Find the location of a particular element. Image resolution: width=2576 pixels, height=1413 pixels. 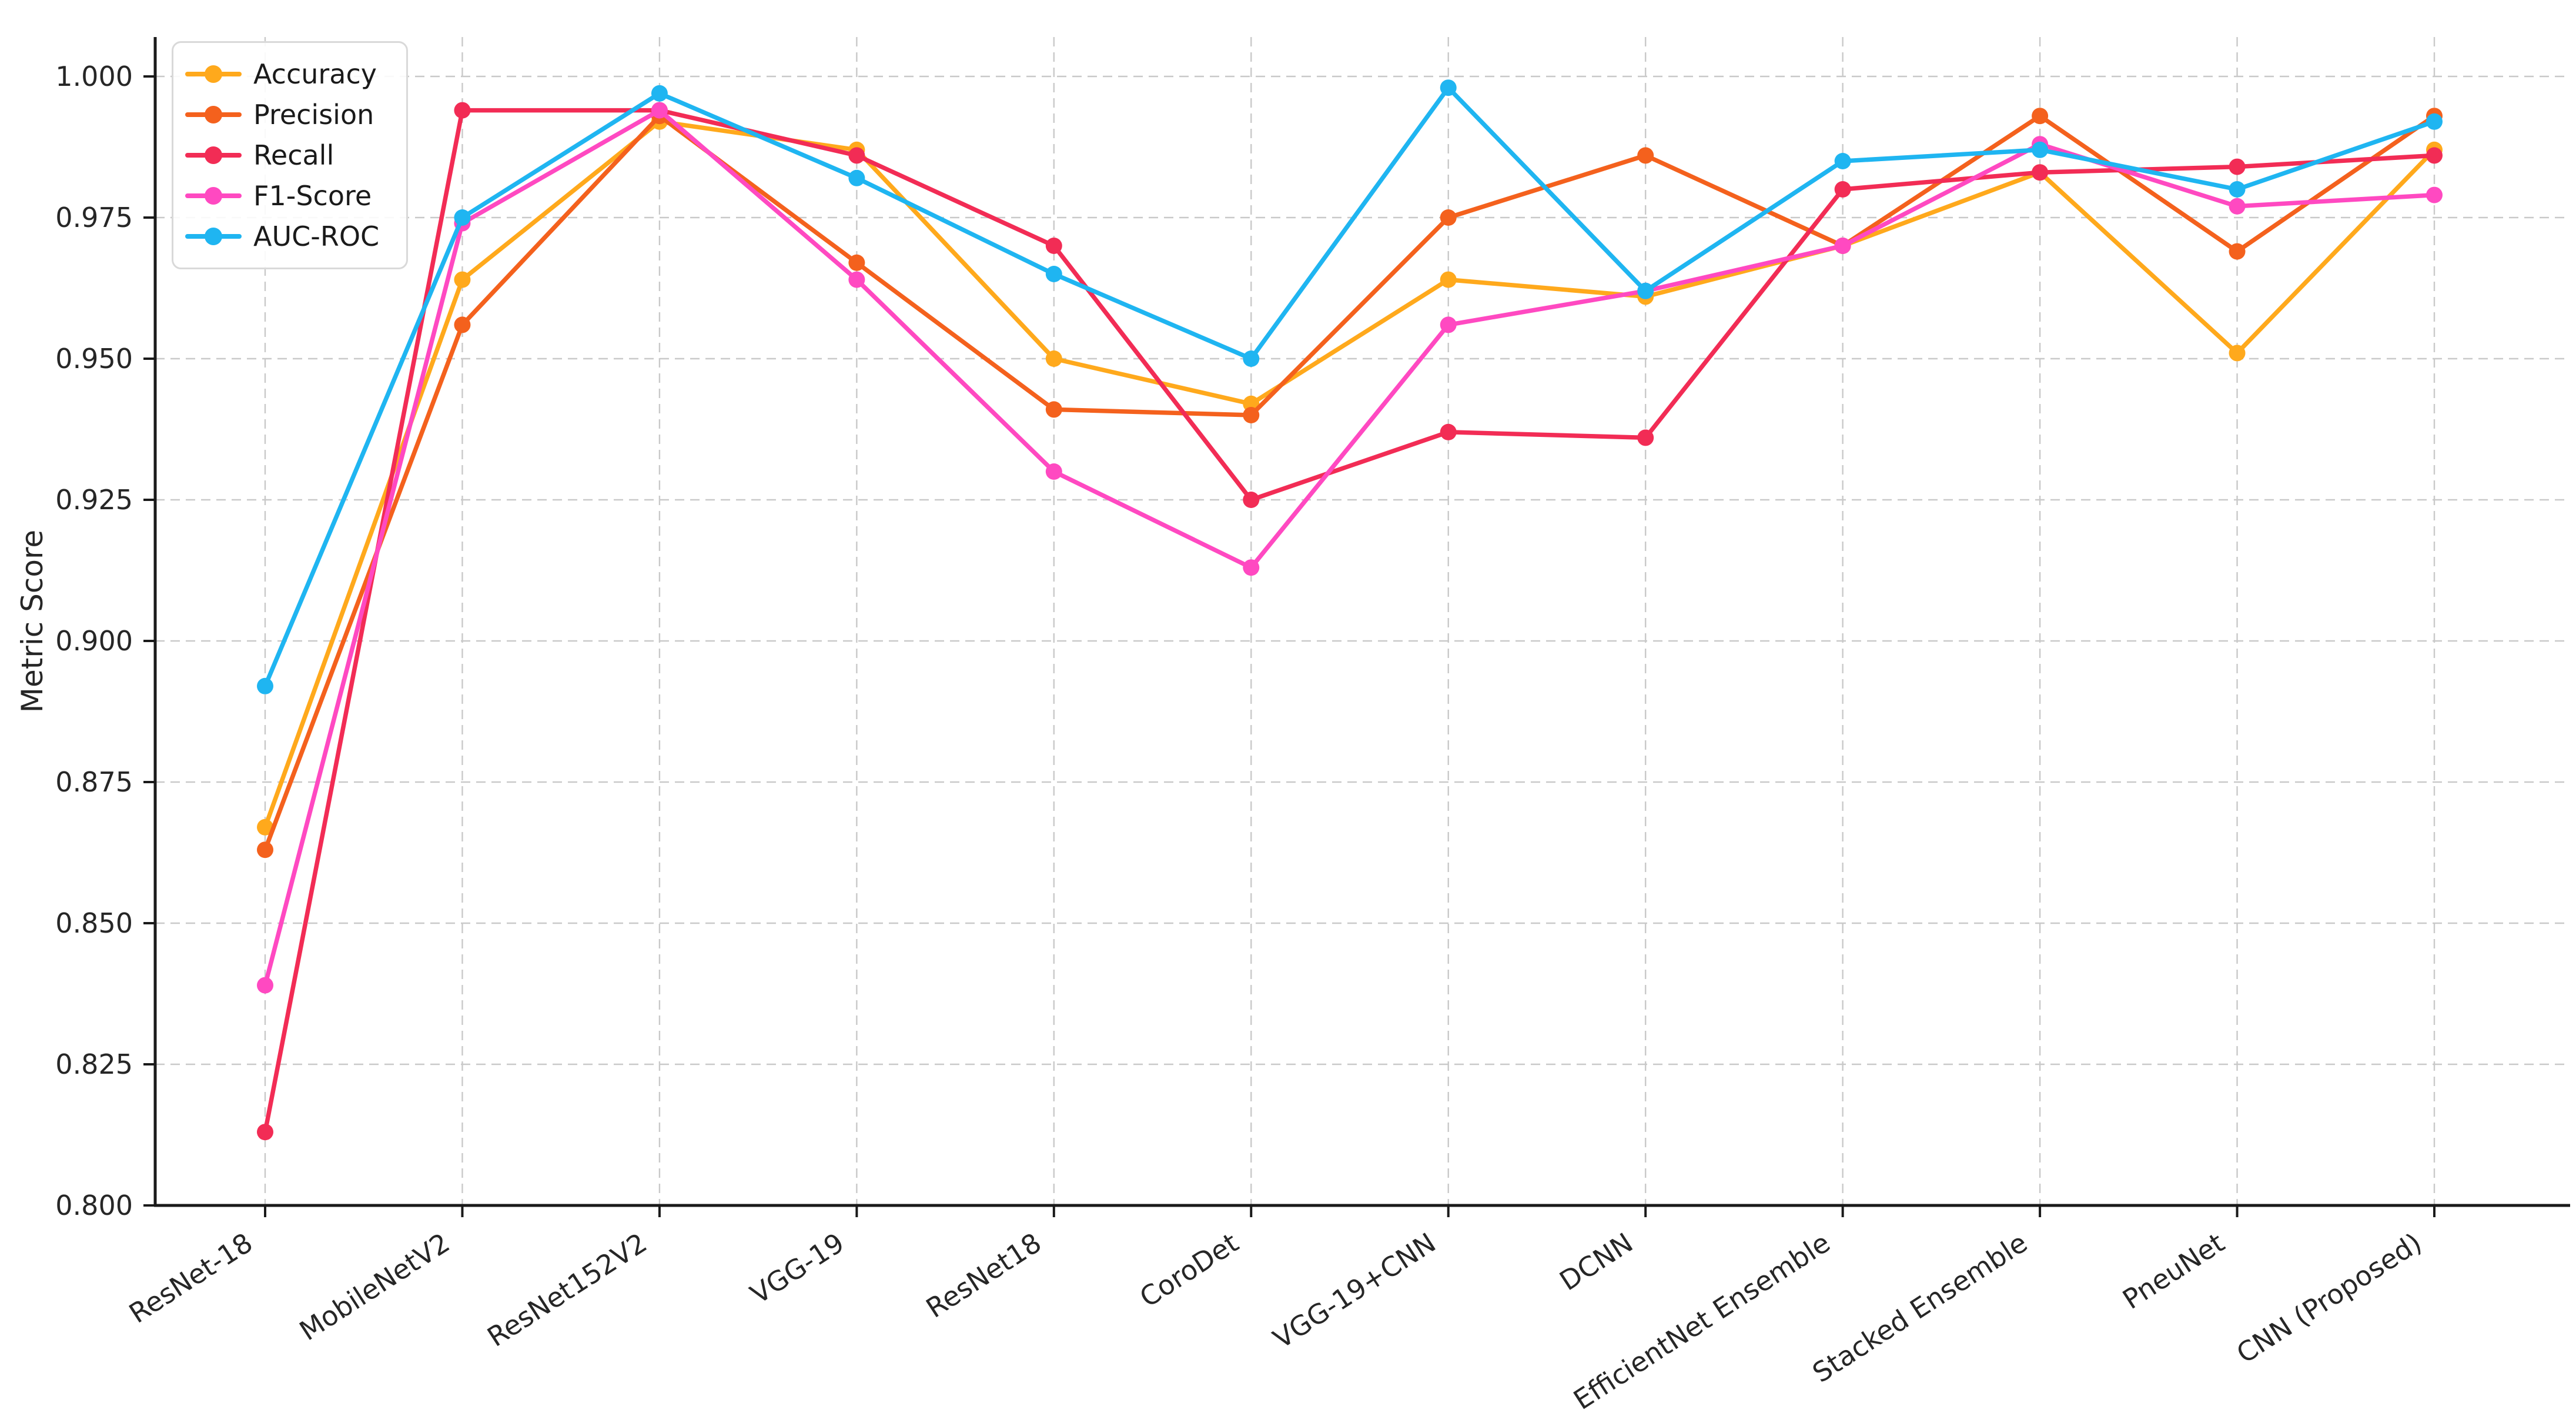

x-tick-label: VGG-19 is located at coordinates (797, 1268).